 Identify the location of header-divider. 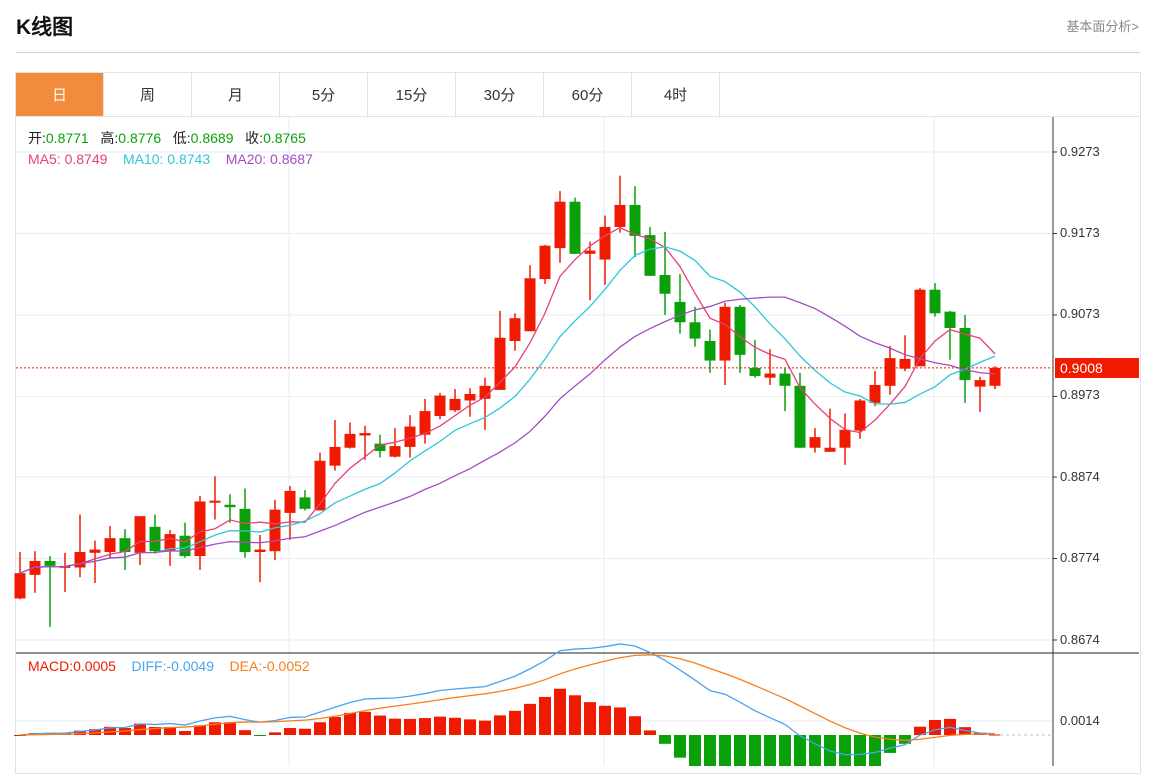
(578, 52).